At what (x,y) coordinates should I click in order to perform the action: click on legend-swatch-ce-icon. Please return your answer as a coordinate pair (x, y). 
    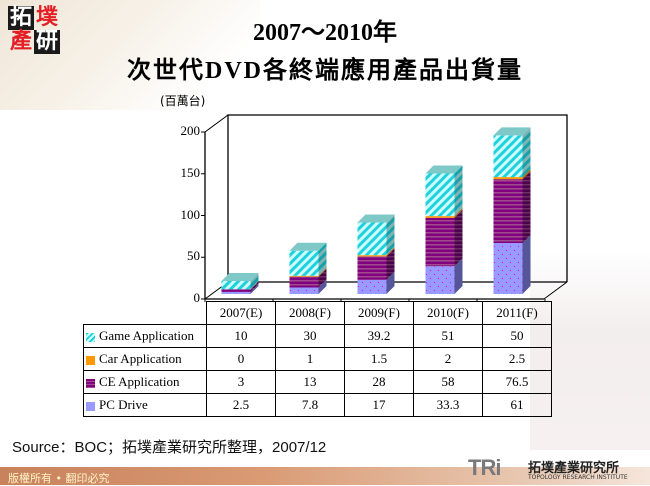
    Looking at the image, I should click on (90, 383).